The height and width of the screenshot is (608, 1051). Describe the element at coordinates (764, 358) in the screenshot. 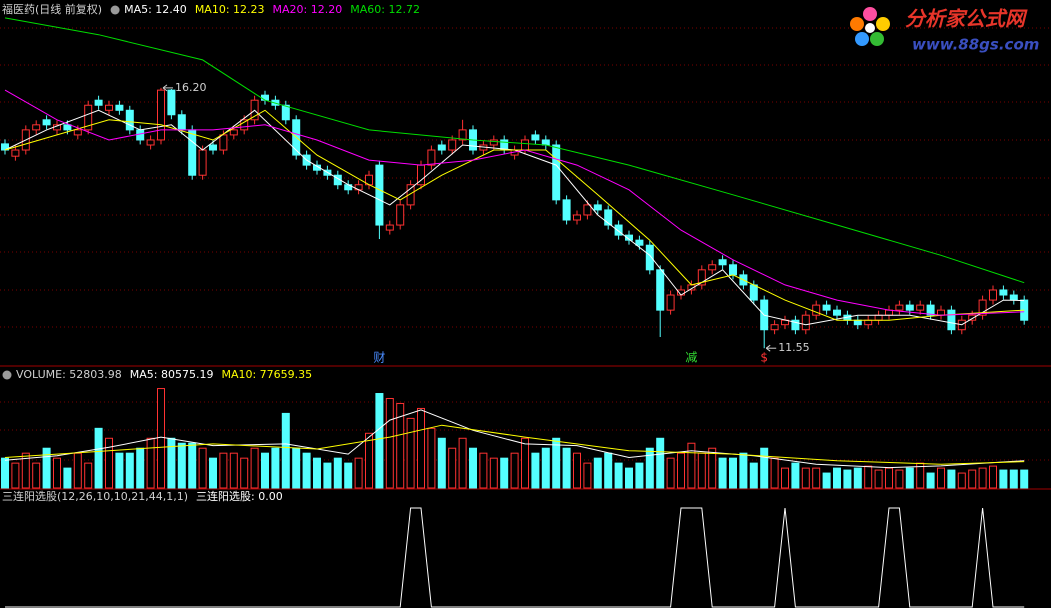

I see `event-marker: $` at that location.